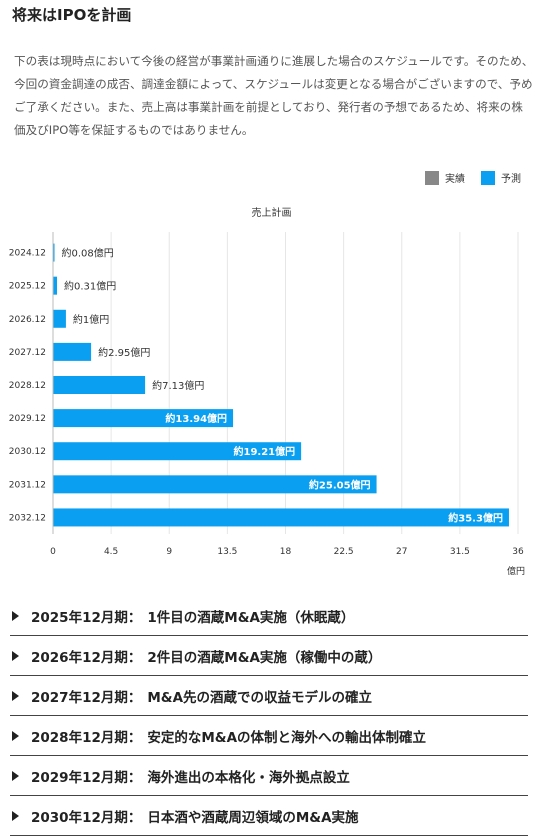  Describe the element at coordinates (91, 319) in the screenshot. I see `bar-value-label: 約1億円` at that location.